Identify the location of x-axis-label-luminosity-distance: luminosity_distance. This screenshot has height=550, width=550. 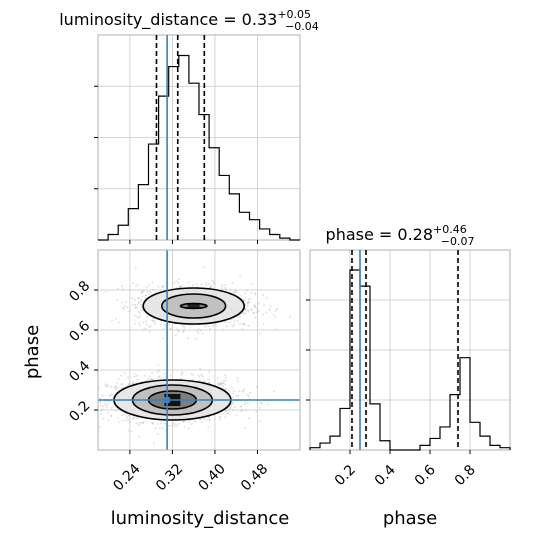
(200, 518).